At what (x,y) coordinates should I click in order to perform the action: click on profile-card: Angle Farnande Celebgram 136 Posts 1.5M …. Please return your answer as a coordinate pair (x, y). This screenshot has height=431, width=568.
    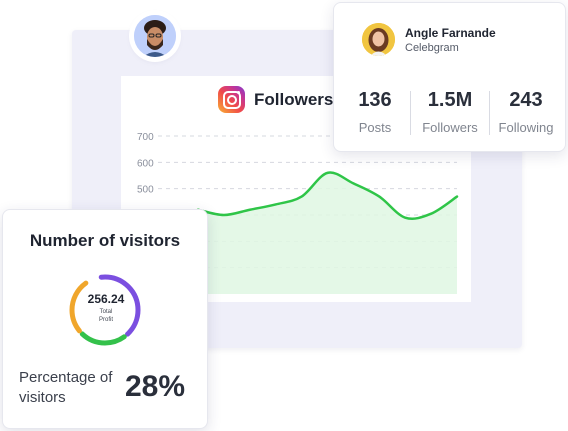
    Looking at the image, I should click on (449, 77).